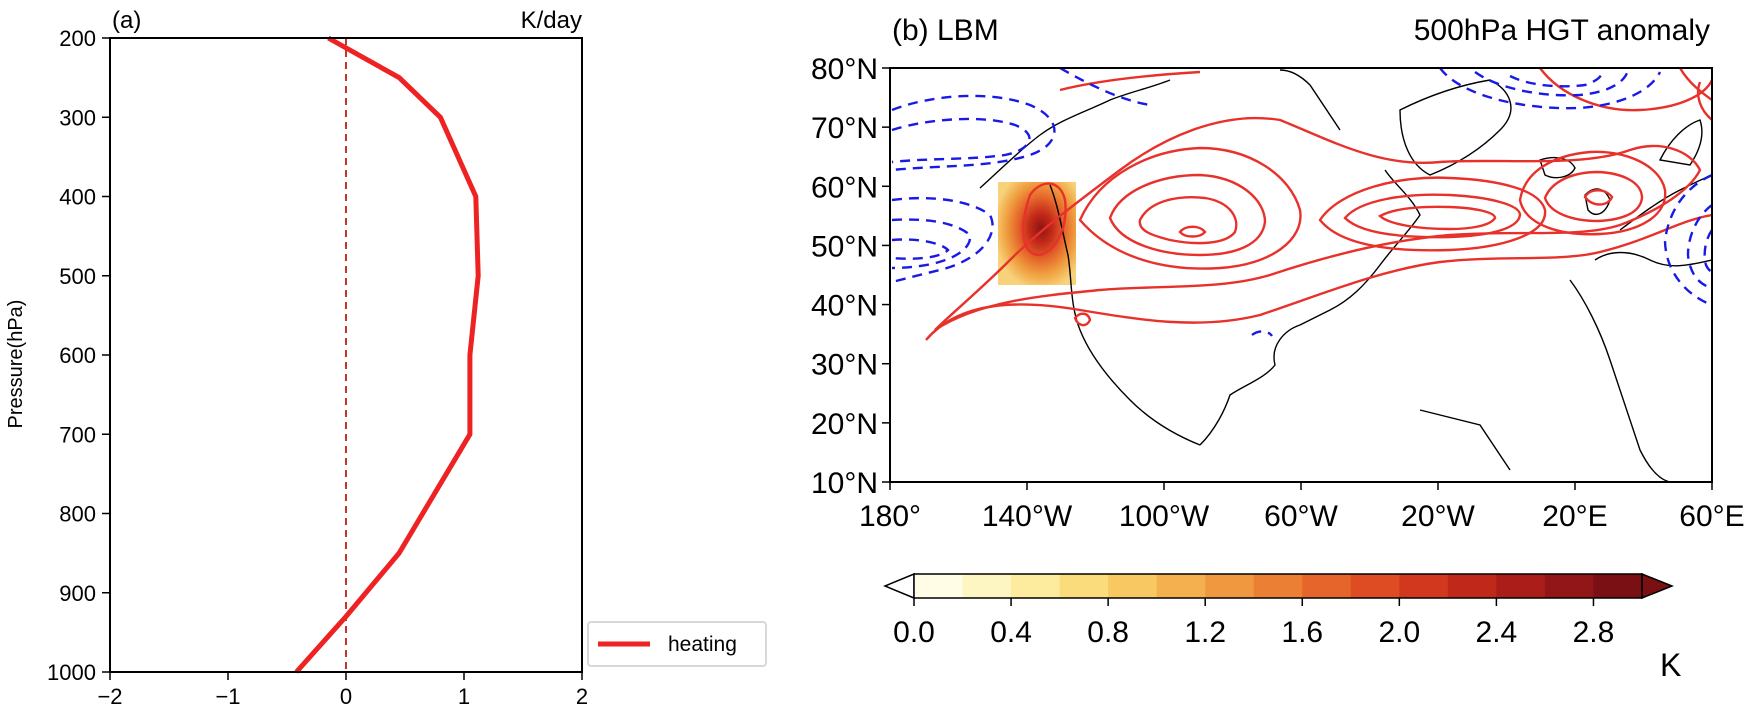 Image resolution: width=1750 pixels, height=708 pixels. Describe the element at coordinates (1125, 315) in the screenshot. I see `coastline-north-america-west` at that location.